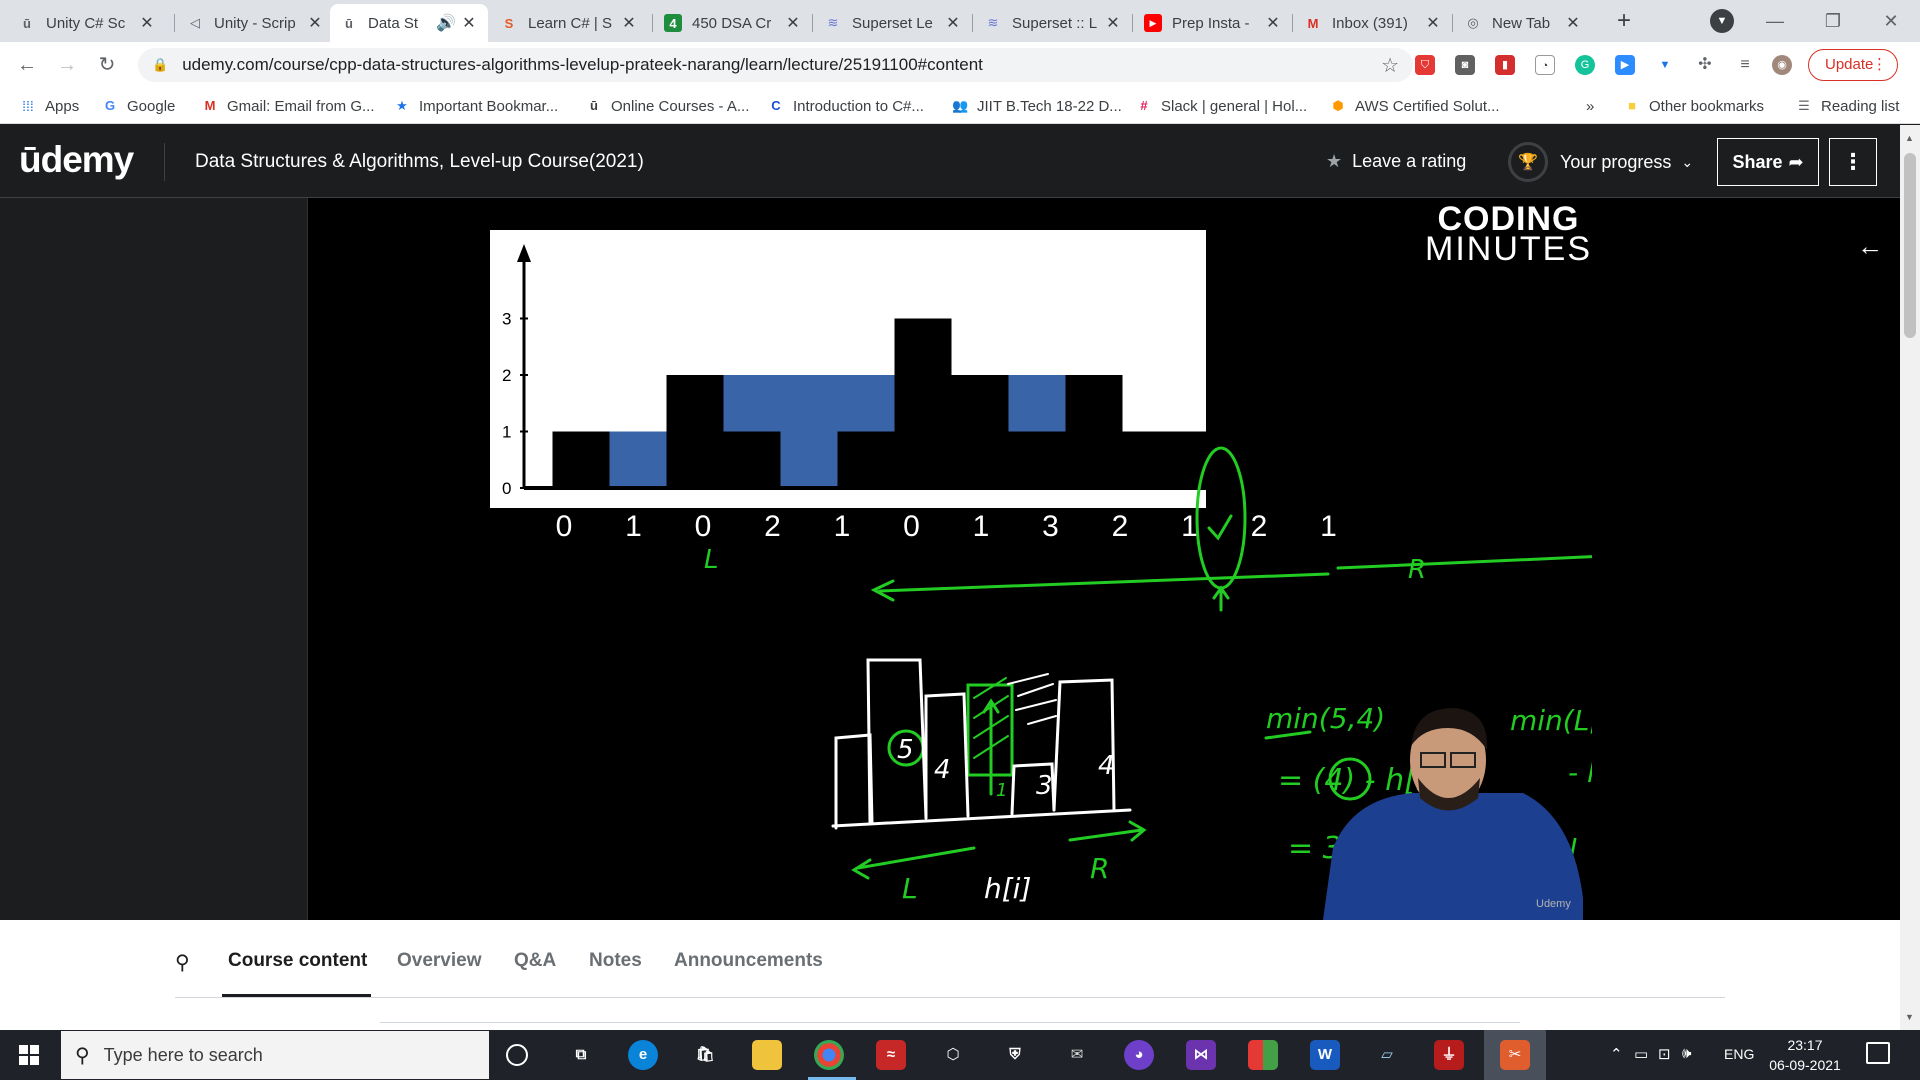 The height and width of the screenshot is (1080, 1920). Describe the element at coordinates (1263, 1055) in the screenshot. I see `office-icon` at that location.